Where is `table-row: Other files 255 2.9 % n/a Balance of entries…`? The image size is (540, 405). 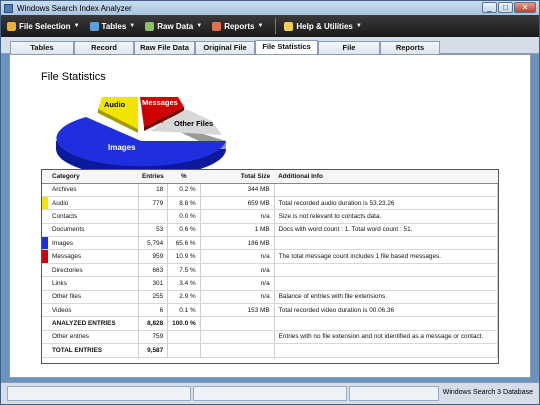 table-row: Other files 255 2.9 % n/a Balance of entries… is located at coordinates (270, 297).